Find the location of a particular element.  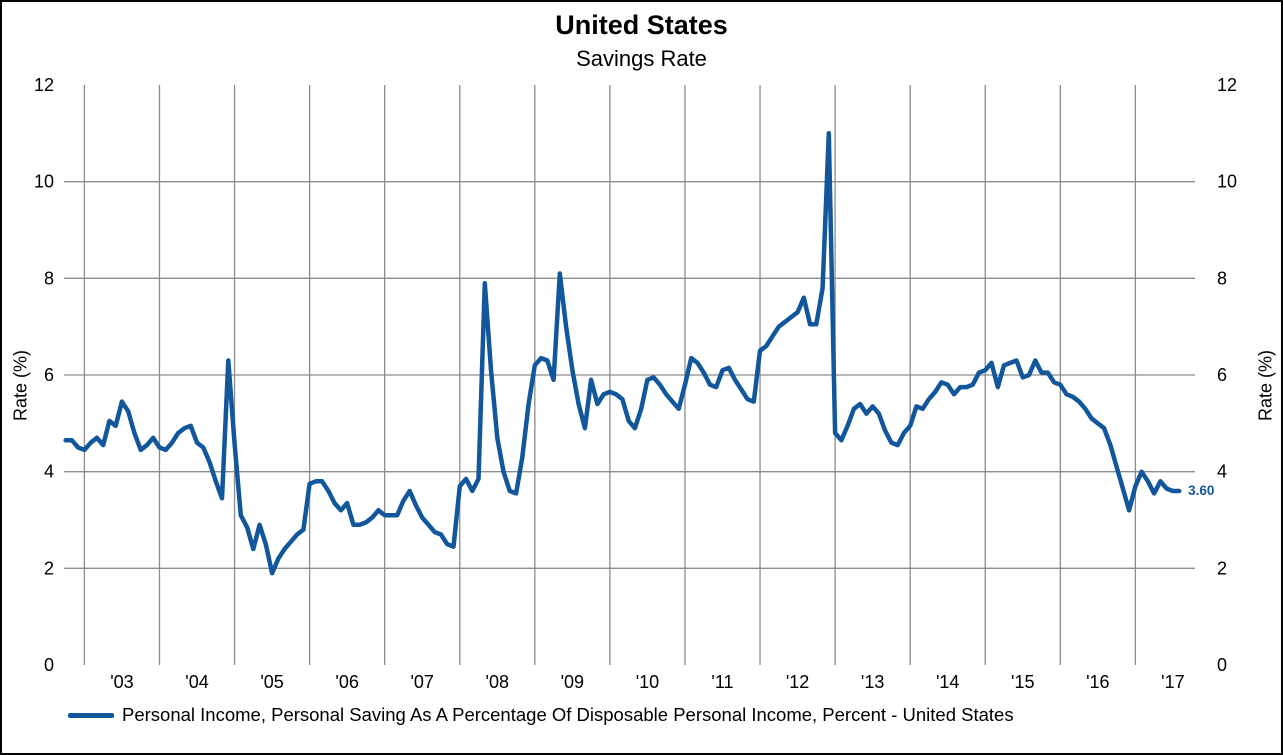

y-tick-label-left: 0 is located at coordinates (49, 665).